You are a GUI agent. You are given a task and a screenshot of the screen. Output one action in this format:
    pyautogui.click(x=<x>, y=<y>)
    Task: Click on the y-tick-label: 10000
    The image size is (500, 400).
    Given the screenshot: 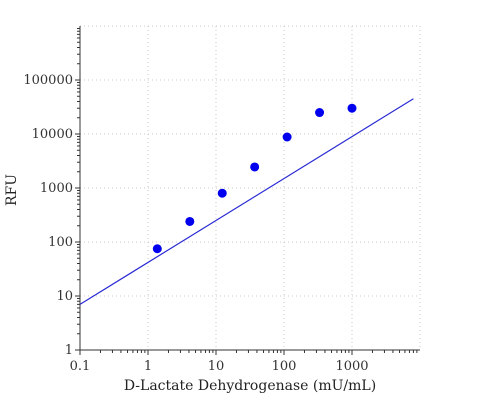 What is the action you would take?
    pyautogui.click(x=52, y=134)
    